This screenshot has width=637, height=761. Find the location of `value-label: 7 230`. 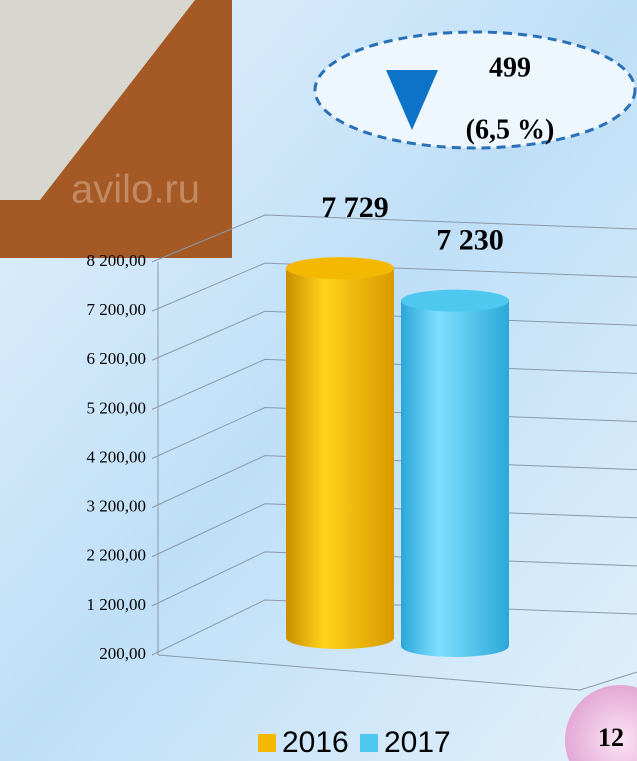

value-label: 7 230 is located at coordinates (470, 240).